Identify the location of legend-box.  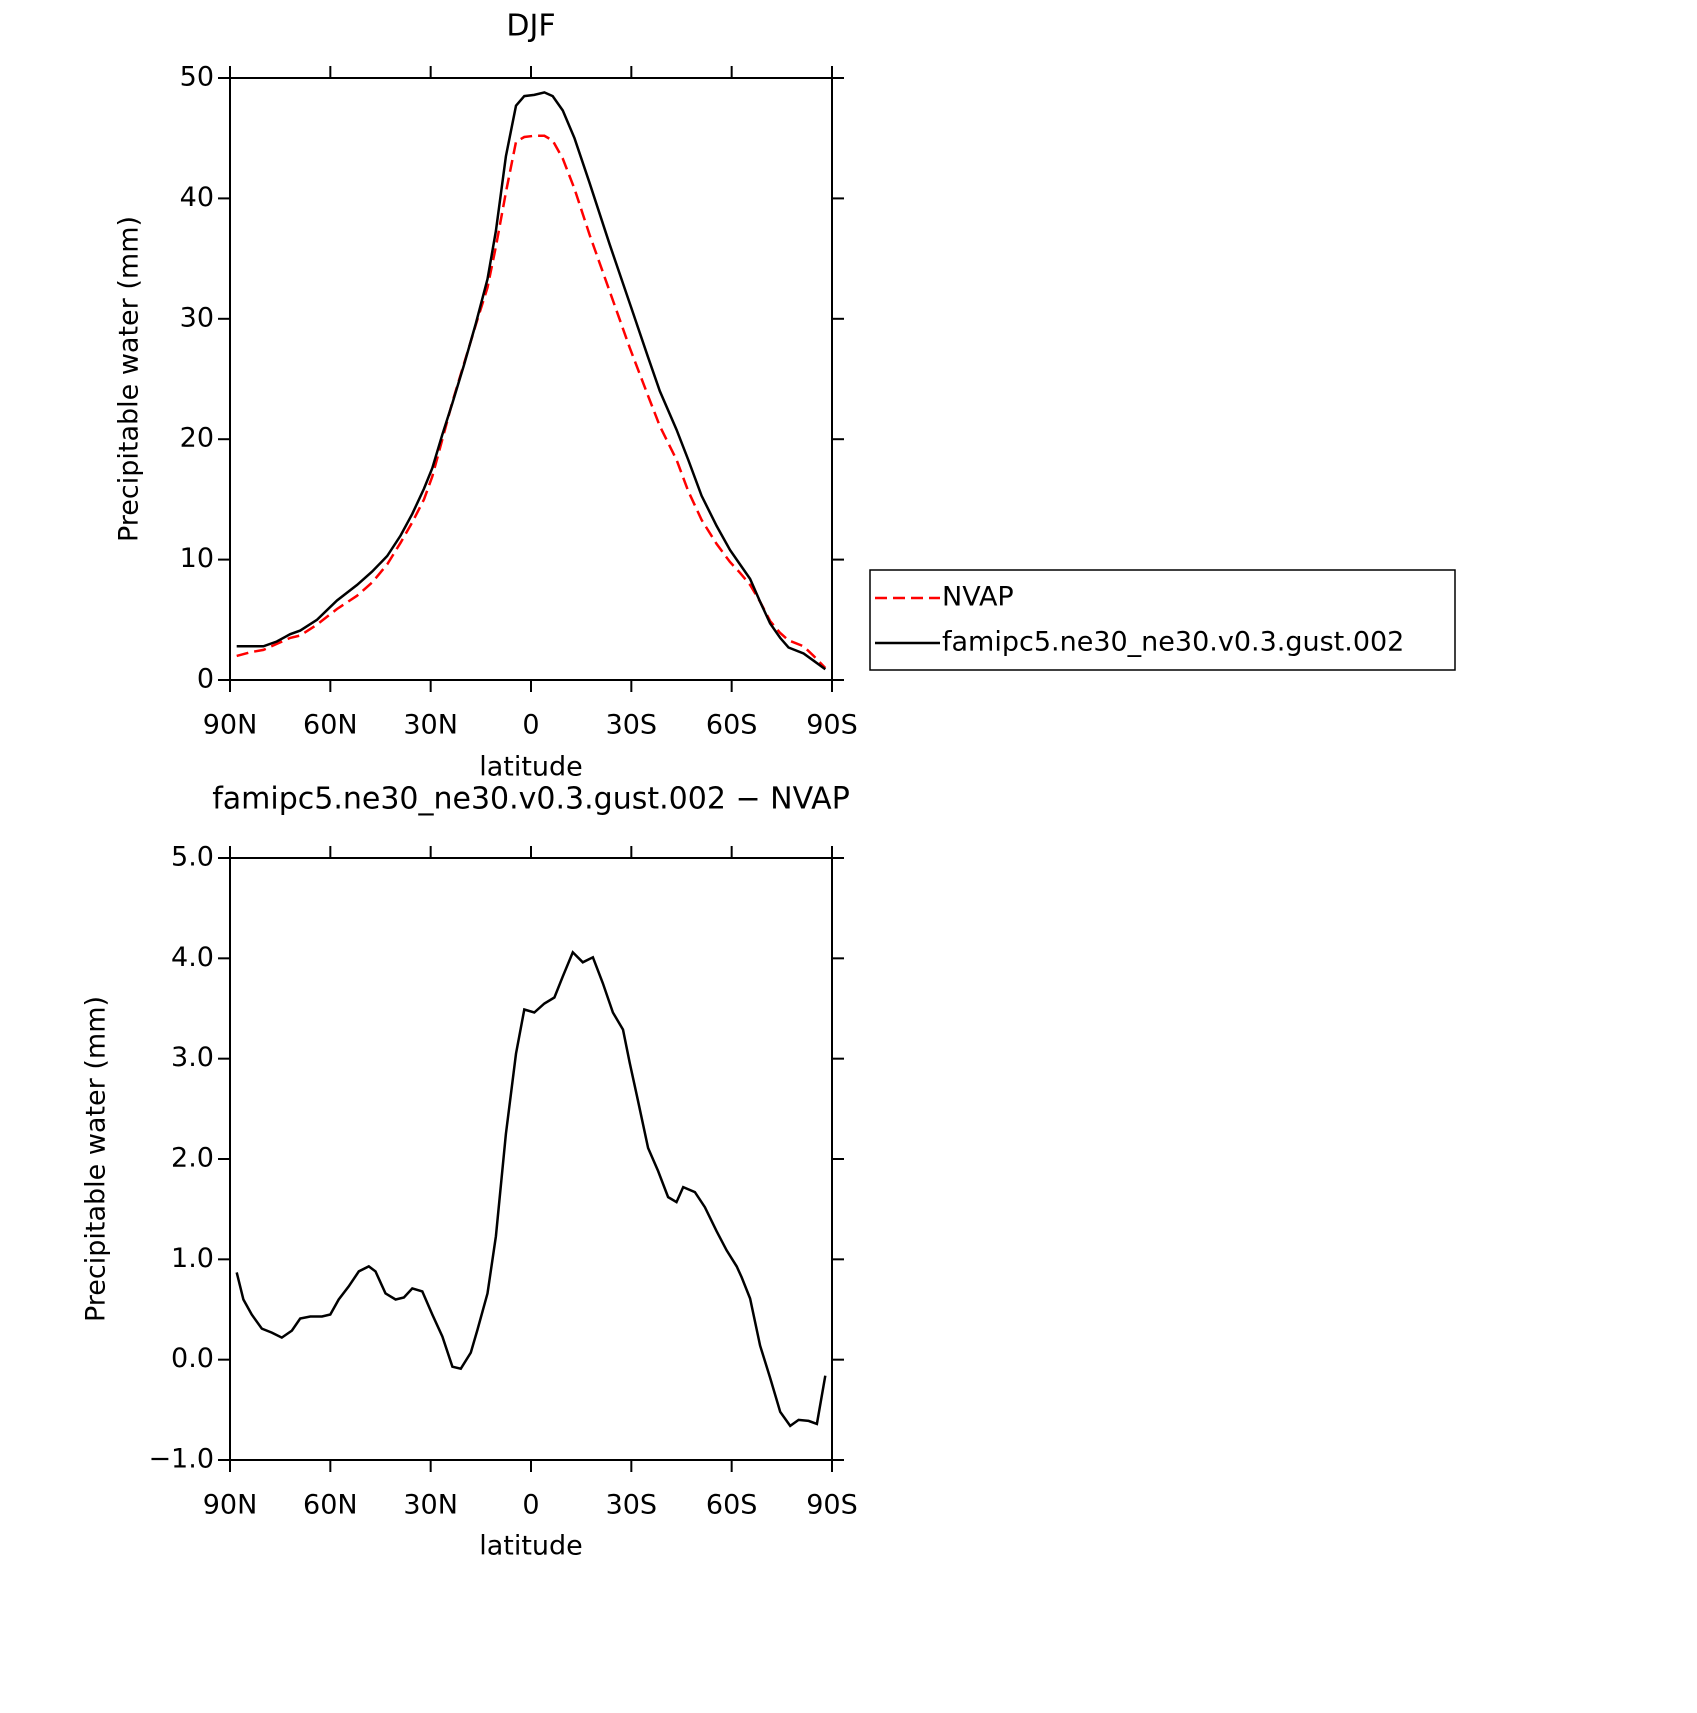
(1162, 620).